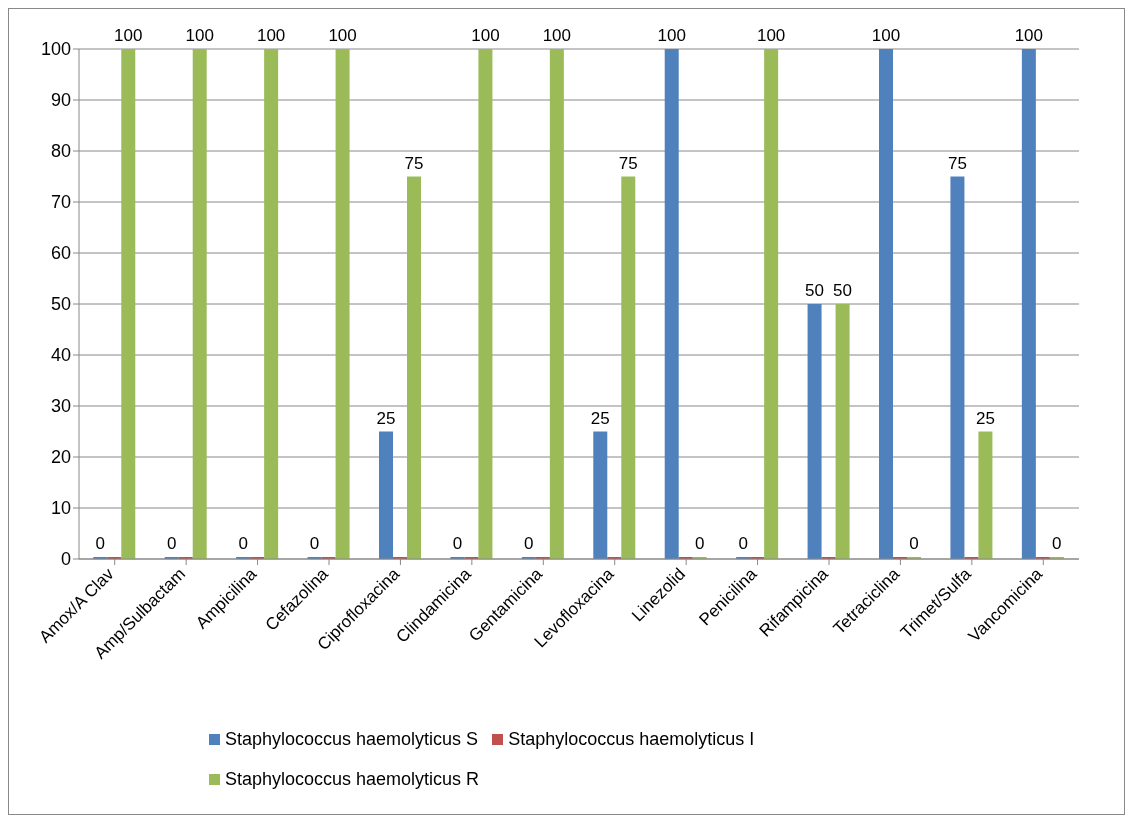 This screenshot has height=821, width=1133. Describe the element at coordinates (60, 457) in the screenshot. I see `y-tick-label: 20` at that location.